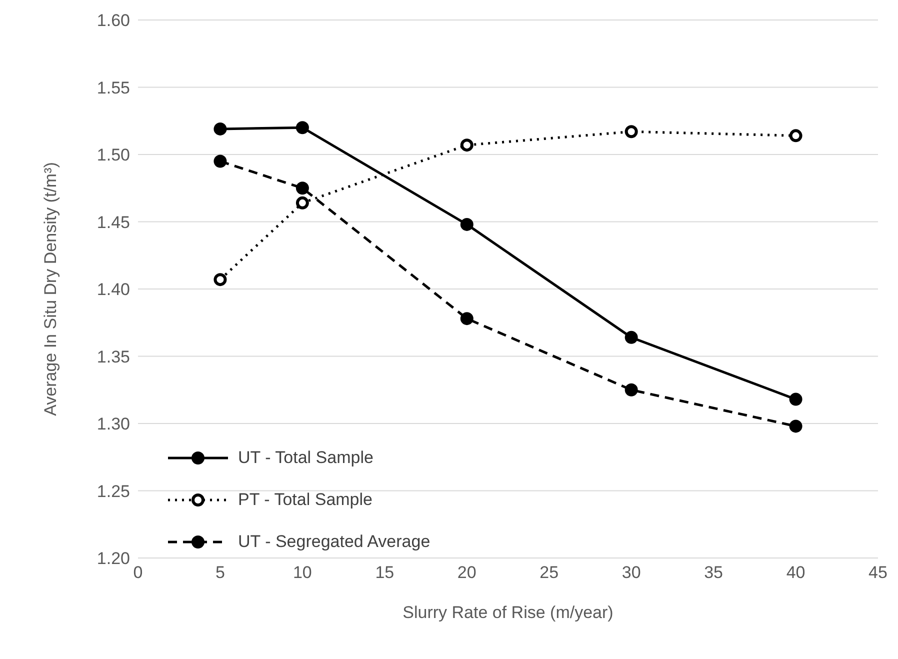  What do you see at coordinates (113, 558) in the screenshot?
I see `y-tick-label: 1.20` at bounding box center [113, 558].